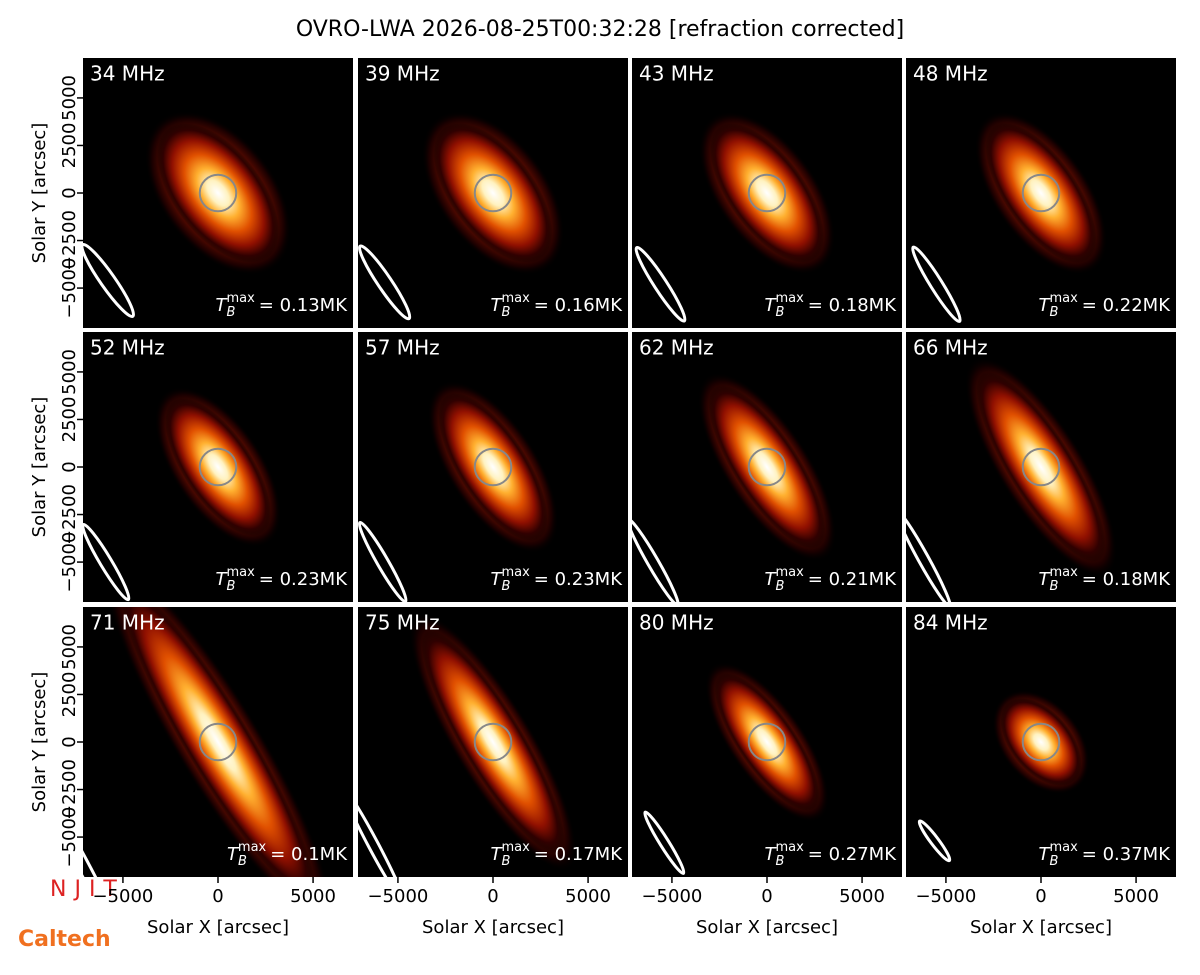  What do you see at coordinates (282, 579) in the screenshot?
I see `tmax-label: TBmax = 0.23MK` at bounding box center [282, 579].